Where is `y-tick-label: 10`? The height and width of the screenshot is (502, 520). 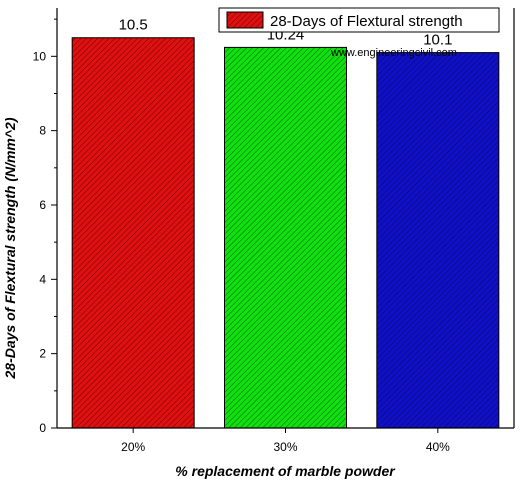 y-tick-label: 10 is located at coordinates (40, 56).